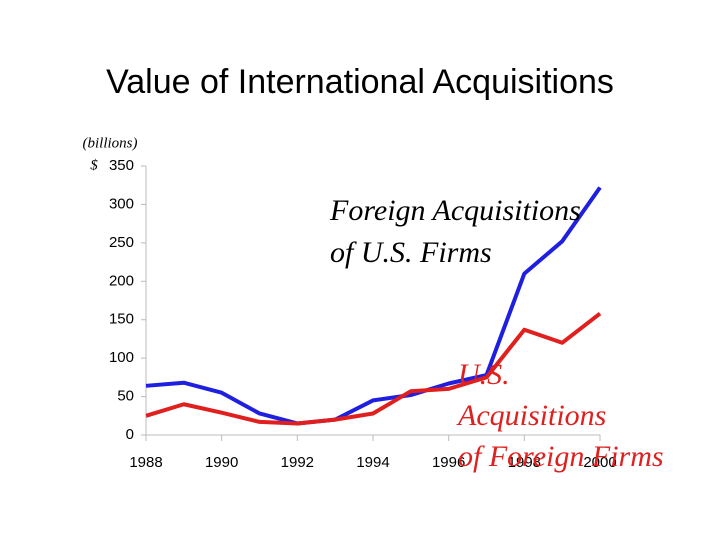  I want to click on series-annotation: of Foreign Firms, so click(561, 456).